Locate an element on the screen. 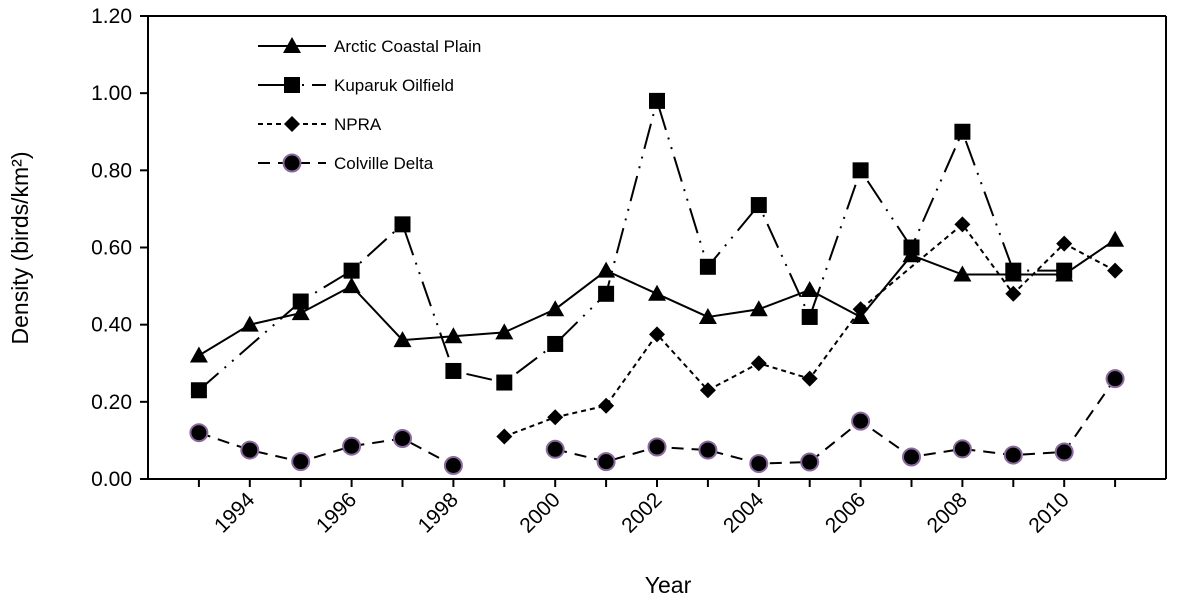 The height and width of the screenshot is (602, 1179). y-tick-label: 1.00 is located at coordinates (111, 93).